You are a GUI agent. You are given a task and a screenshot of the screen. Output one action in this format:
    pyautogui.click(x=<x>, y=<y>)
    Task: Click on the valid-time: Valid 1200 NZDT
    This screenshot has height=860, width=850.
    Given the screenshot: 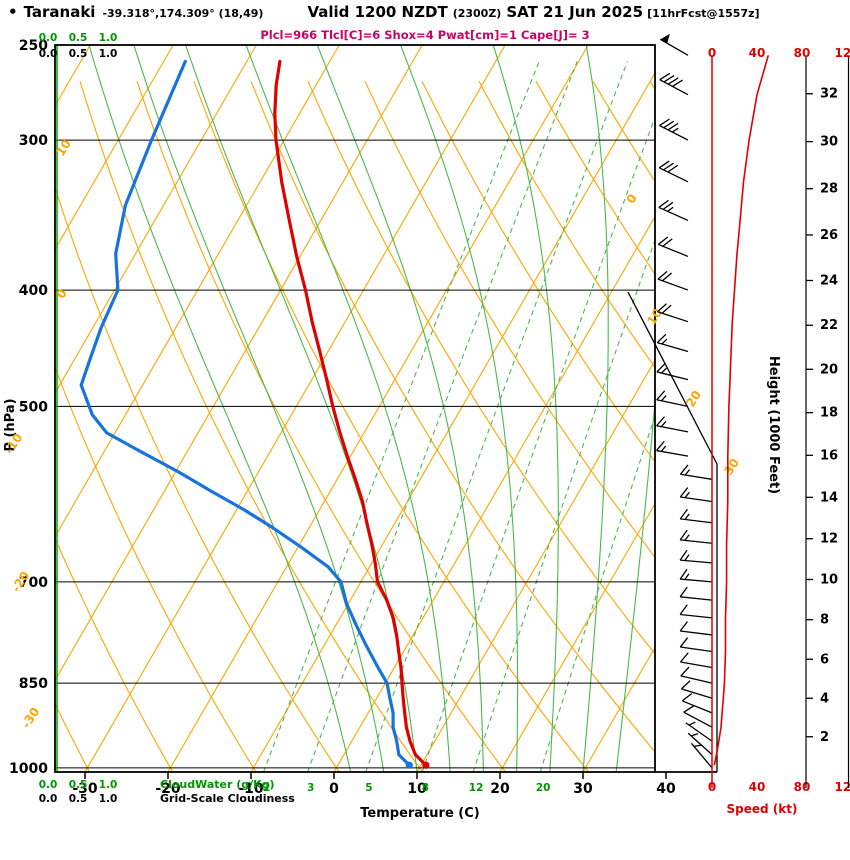 What is the action you would take?
    pyautogui.click(x=377, y=12)
    